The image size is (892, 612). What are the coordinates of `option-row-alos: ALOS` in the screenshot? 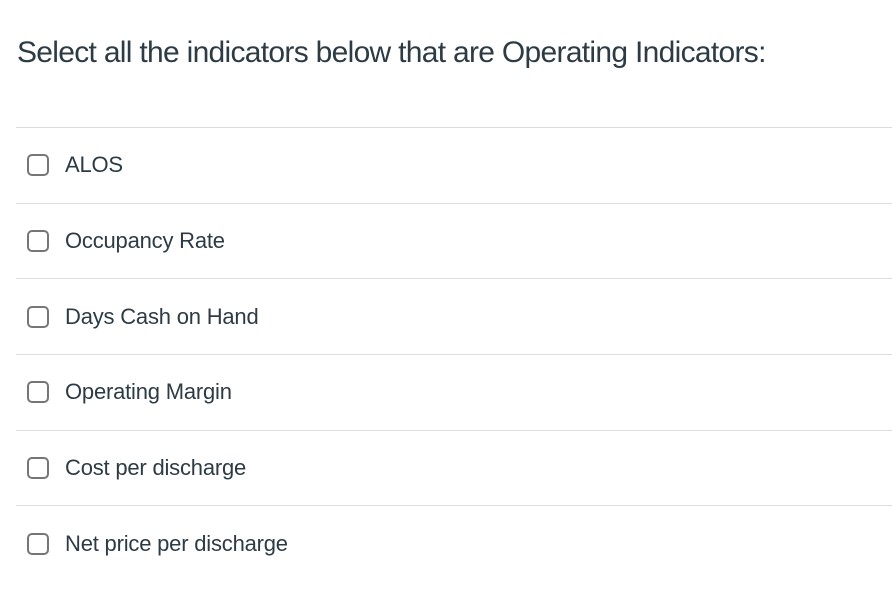 It's located at (454, 165).